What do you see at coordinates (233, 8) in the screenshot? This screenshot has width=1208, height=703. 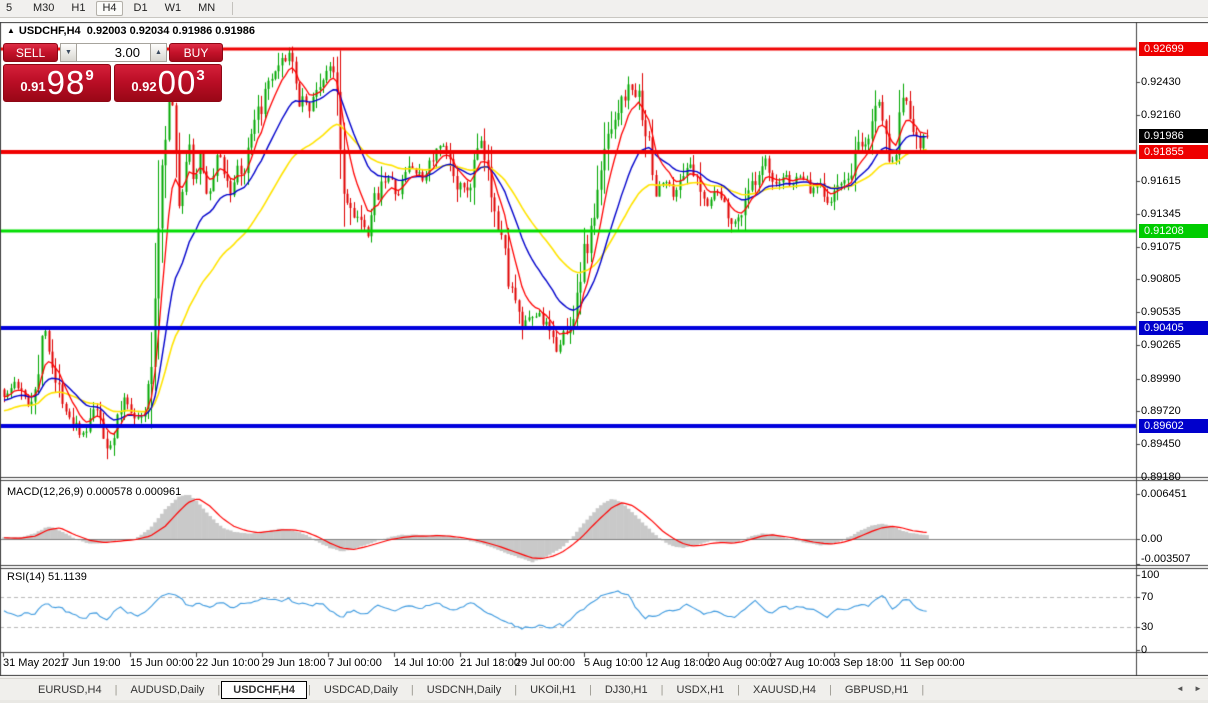 I see `toolbar-separator` at bounding box center [233, 8].